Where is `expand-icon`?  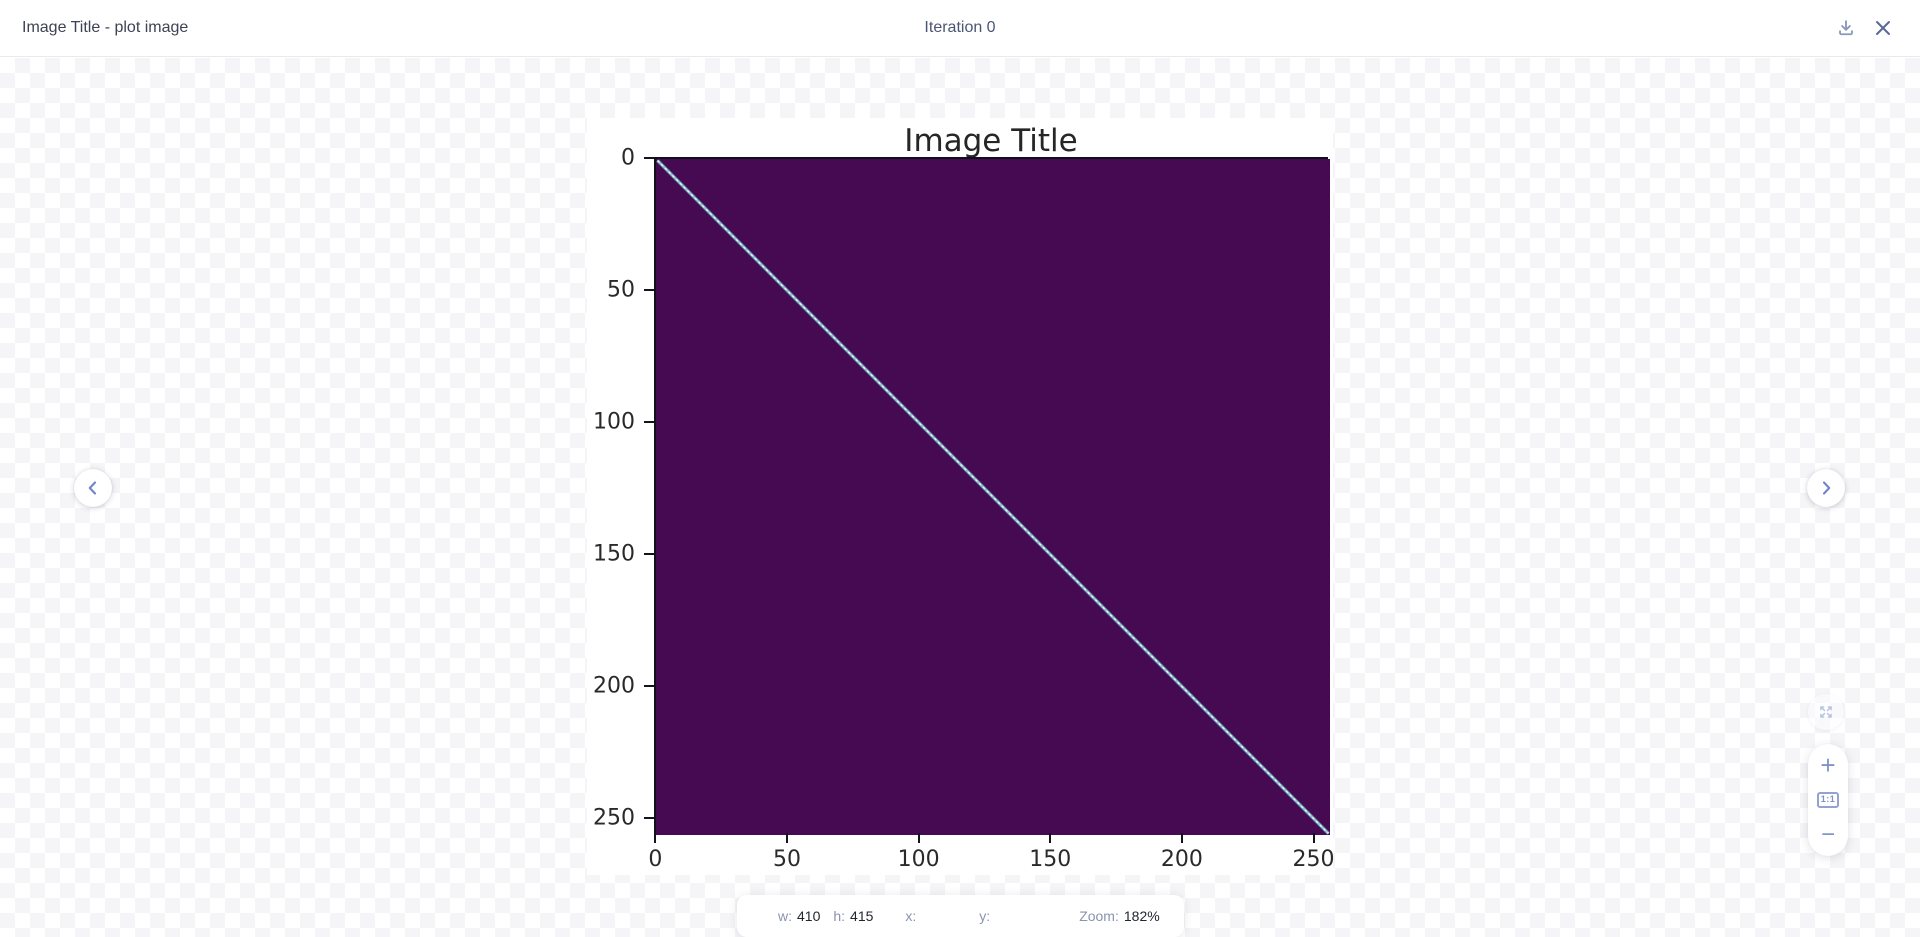
expand-icon is located at coordinates (1826, 712).